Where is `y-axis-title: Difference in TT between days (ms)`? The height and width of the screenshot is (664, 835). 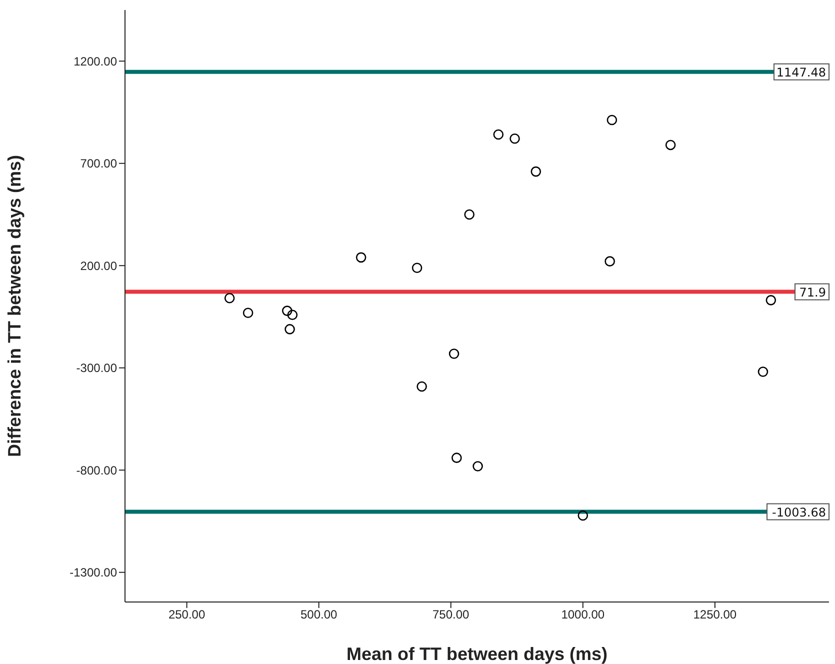 y-axis-title: Difference in TT between days (ms) is located at coordinates (14, 306).